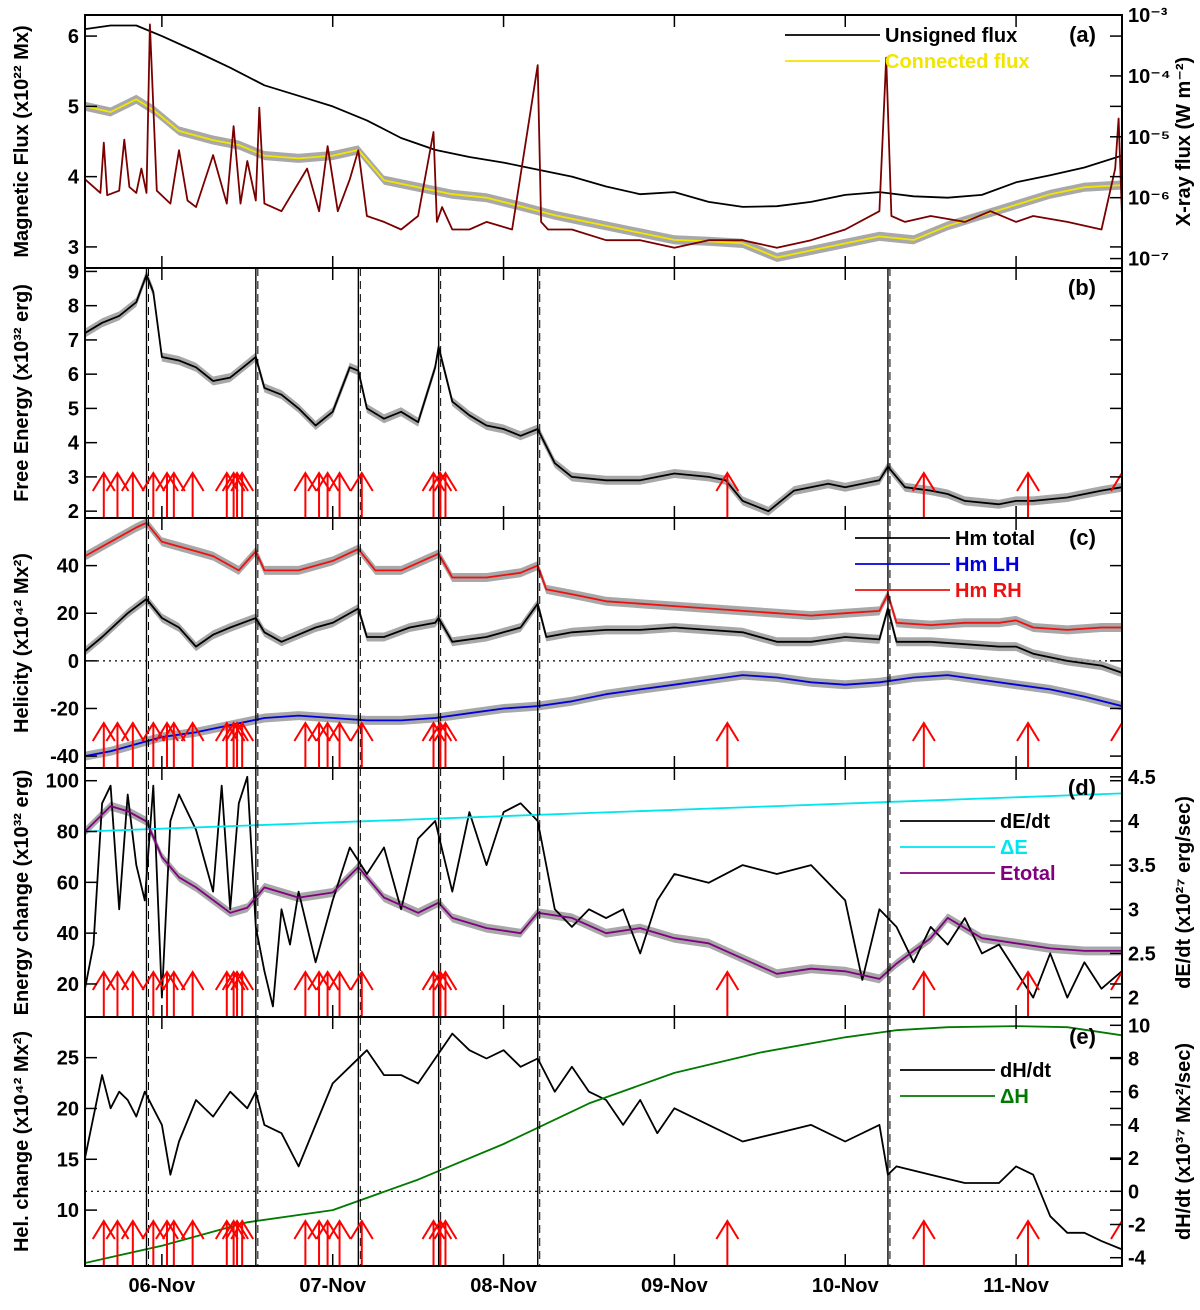 The image size is (1200, 1310). I want to click on y2-tick-label: 3.5, so click(1142, 866).